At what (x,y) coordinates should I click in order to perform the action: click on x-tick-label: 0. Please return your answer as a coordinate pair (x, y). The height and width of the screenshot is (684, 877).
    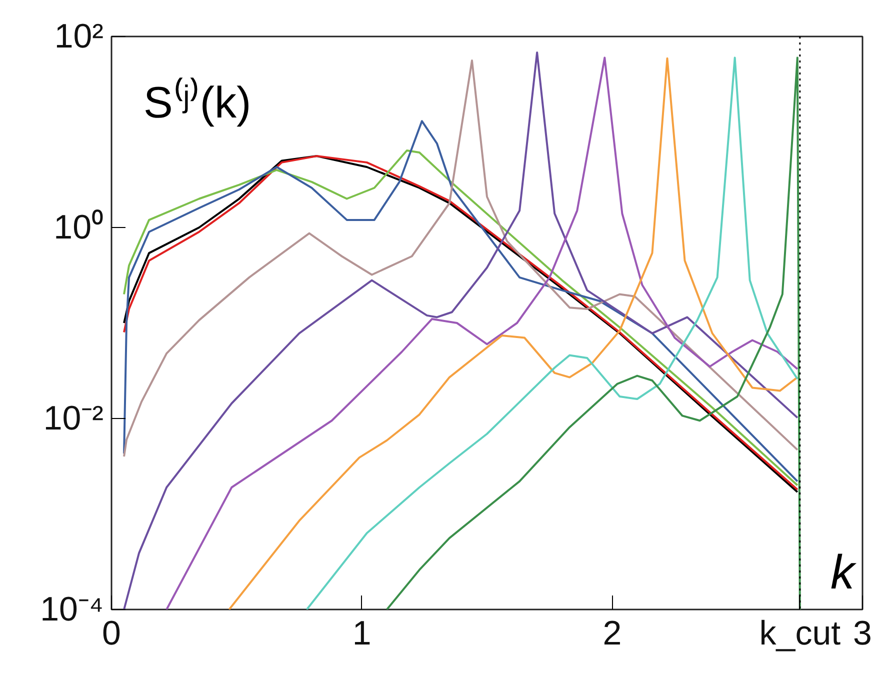
    Looking at the image, I should click on (111, 633).